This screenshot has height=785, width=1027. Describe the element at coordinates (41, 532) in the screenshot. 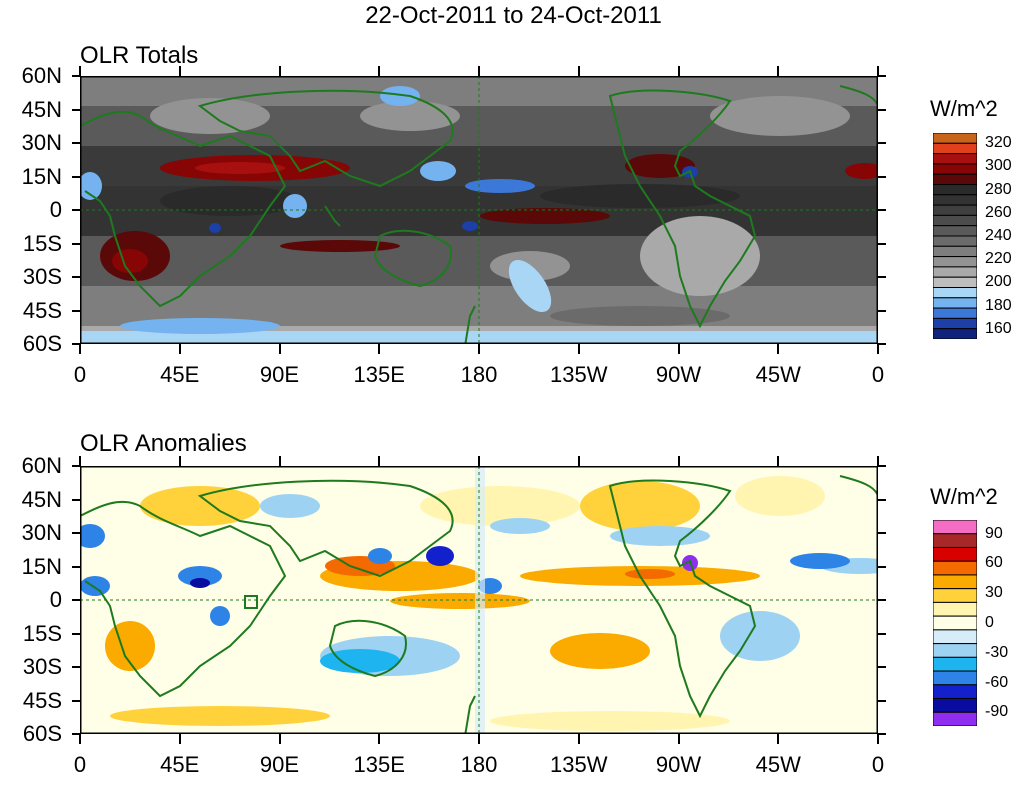

I see `anomalies-lat-label: 30N` at that location.